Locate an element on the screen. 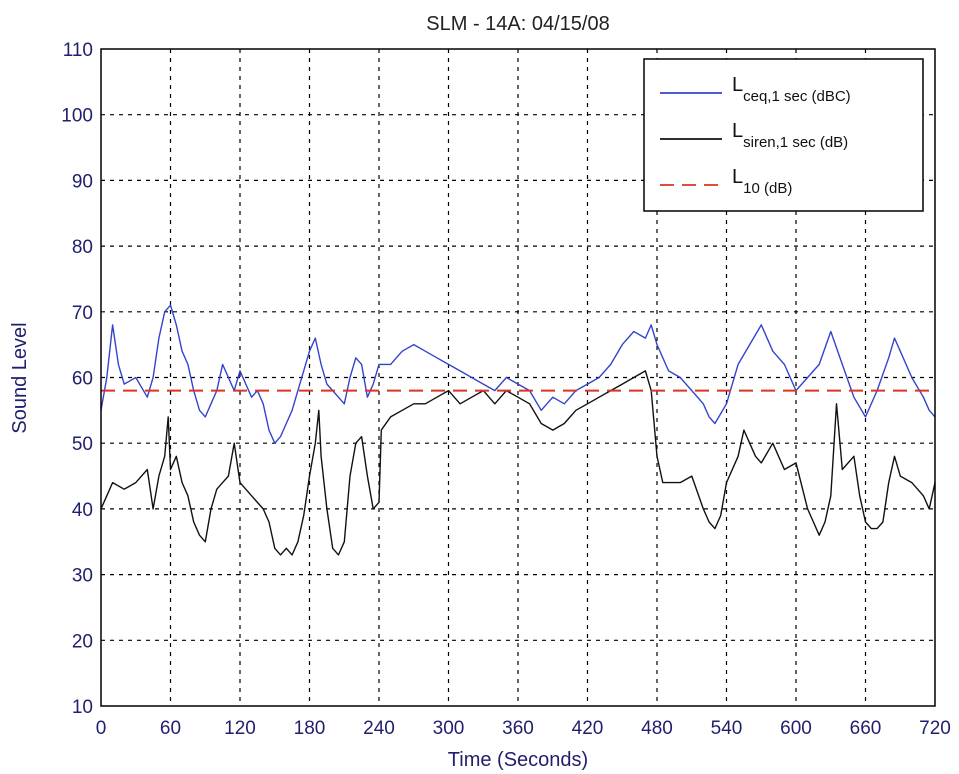 The height and width of the screenshot is (774, 959). x-tick-label: 360 is located at coordinates (518, 728).